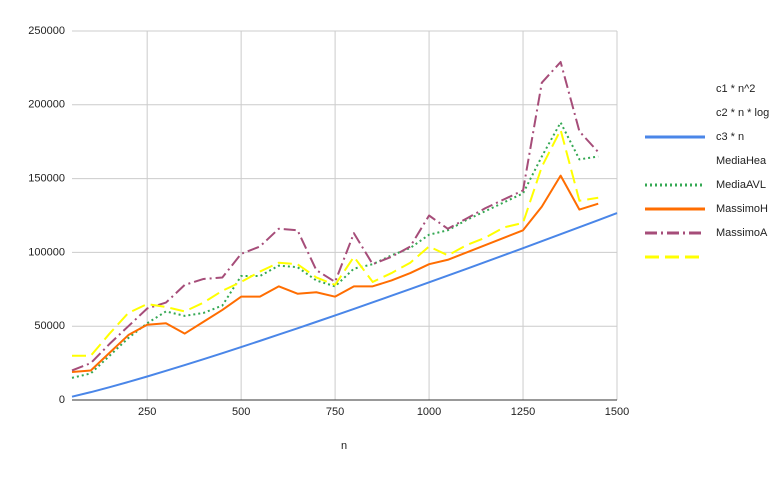 This screenshot has width=771, height=477. I want to click on y-tick-label: 100000, so click(46, 252).